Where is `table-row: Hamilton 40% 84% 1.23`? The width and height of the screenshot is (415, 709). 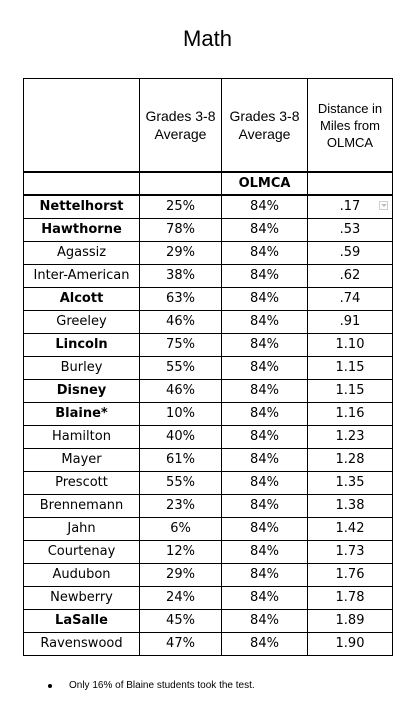 table-row: Hamilton 40% 84% 1.23 is located at coordinates (208, 437).